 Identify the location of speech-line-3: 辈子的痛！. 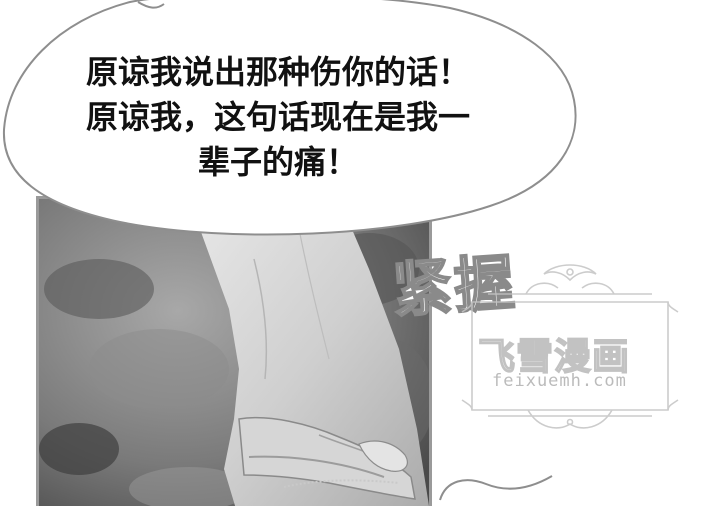
(277, 162).